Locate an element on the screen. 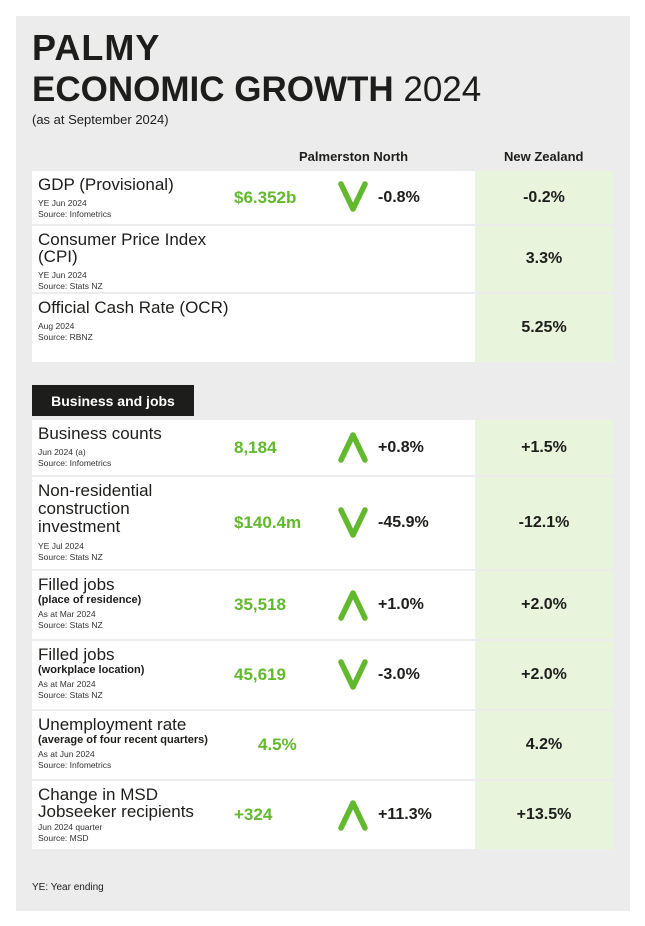 Image resolution: width=645 pixels, height=926 pixels. page-title: ECONOMIC GROWTH 2024 is located at coordinates (256, 90).